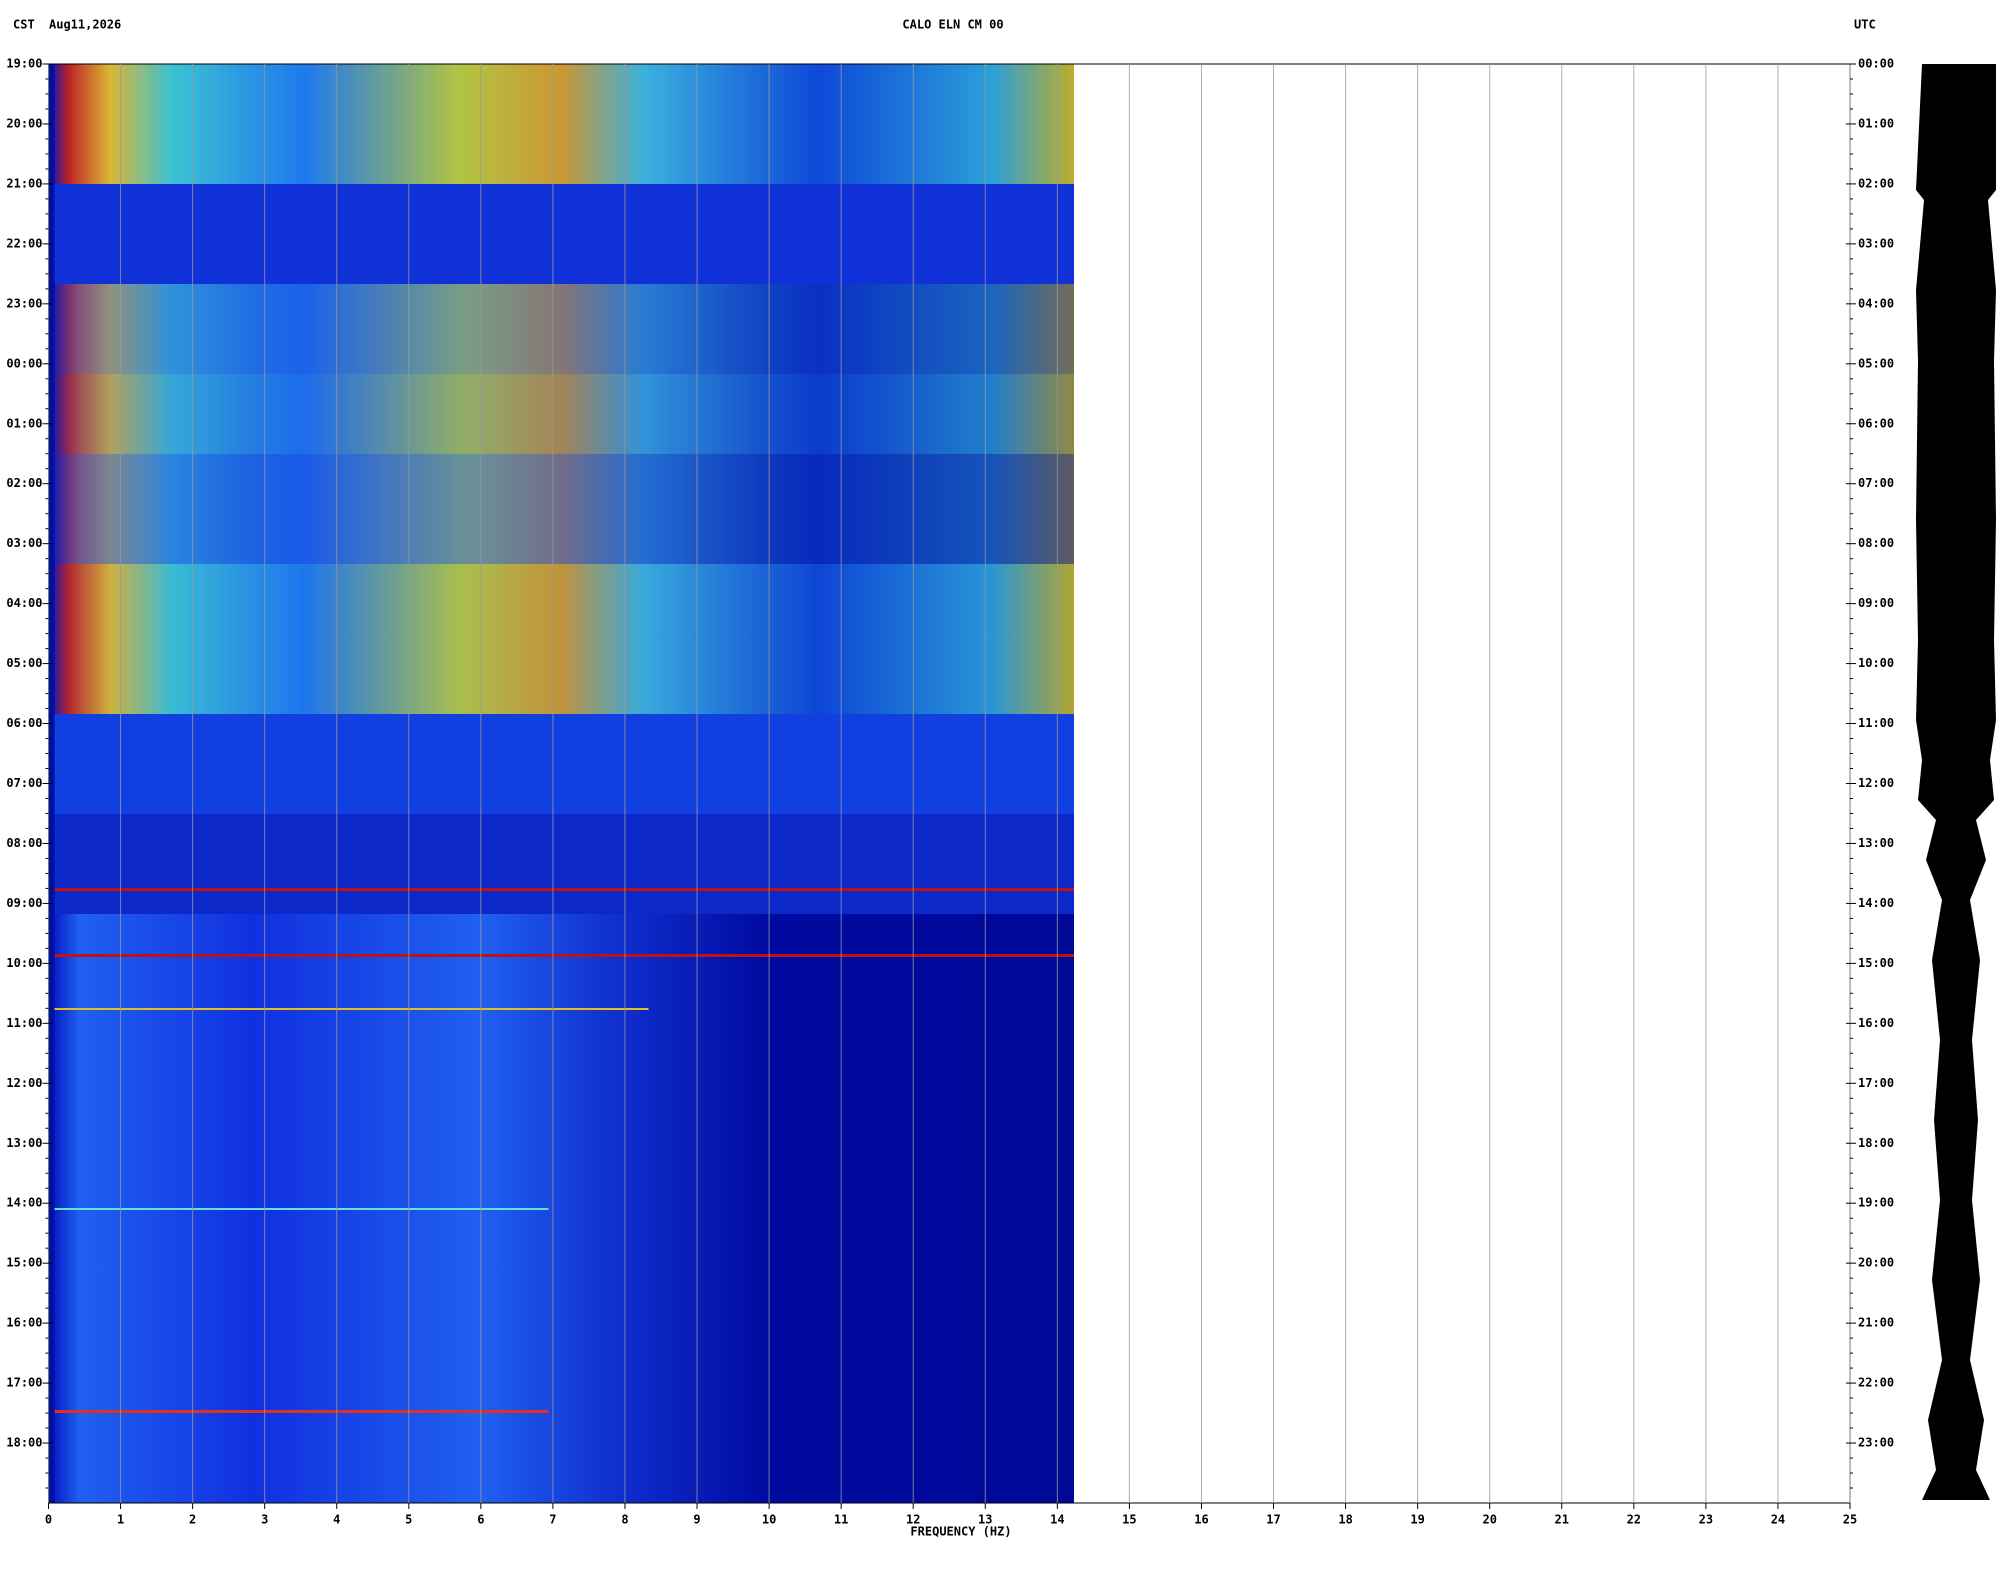  Describe the element at coordinates (192, 1520) in the screenshot. I see `x-tick-label: 2` at that location.